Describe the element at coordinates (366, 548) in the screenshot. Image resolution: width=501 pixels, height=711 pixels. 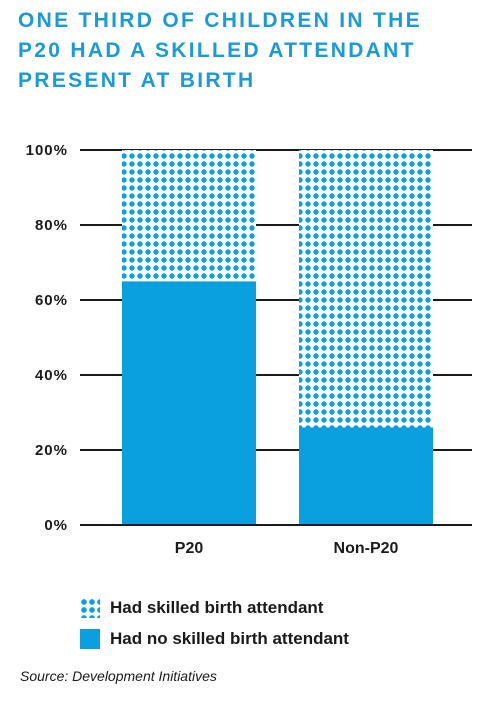
I see `x-category-label: Non-P20` at that location.